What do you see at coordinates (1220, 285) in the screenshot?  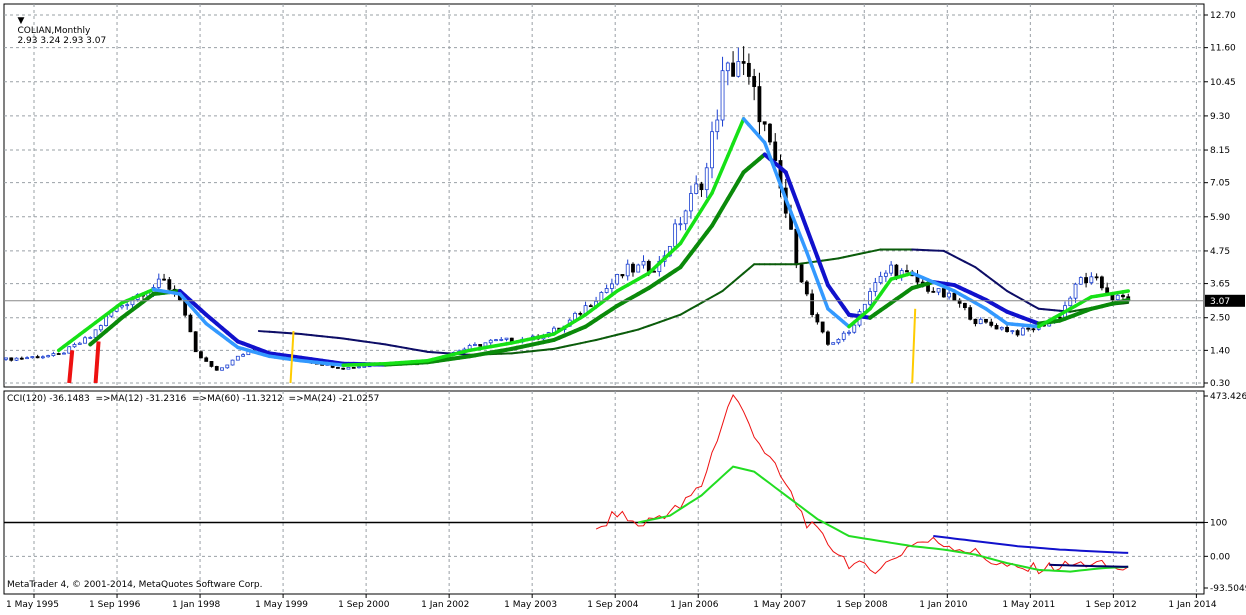 I see `price-tick-label: 3.65` at bounding box center [1220, 285].